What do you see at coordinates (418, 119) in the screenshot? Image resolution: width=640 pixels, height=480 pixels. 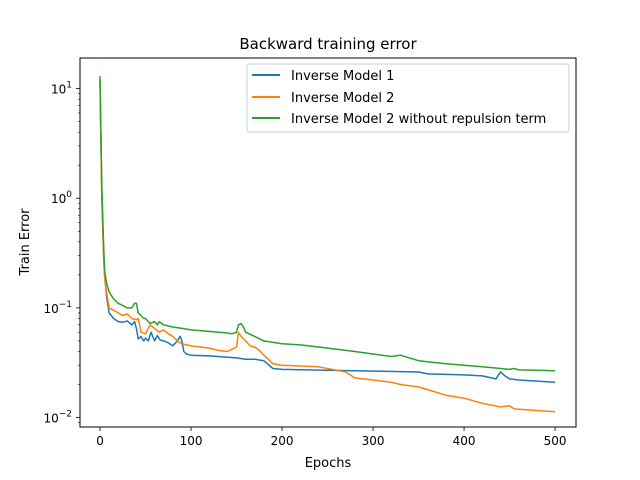 I see `legend-label-inverse-model-2-no-repulsion: Inverse Model 2 without repulsion term` at bounding box center [418, 119].